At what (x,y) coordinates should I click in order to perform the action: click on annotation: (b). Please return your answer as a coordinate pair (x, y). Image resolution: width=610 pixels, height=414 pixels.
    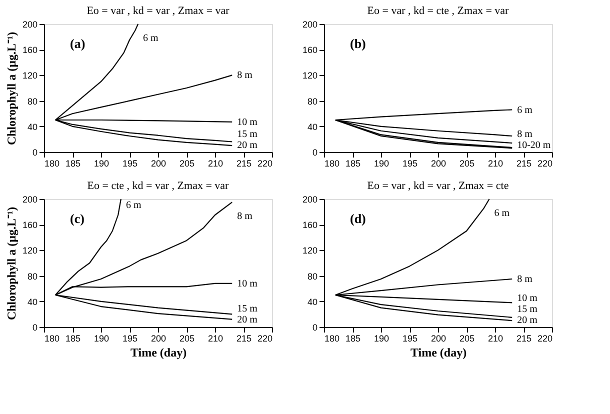
    Looking at the image, I should click on (358, 43).